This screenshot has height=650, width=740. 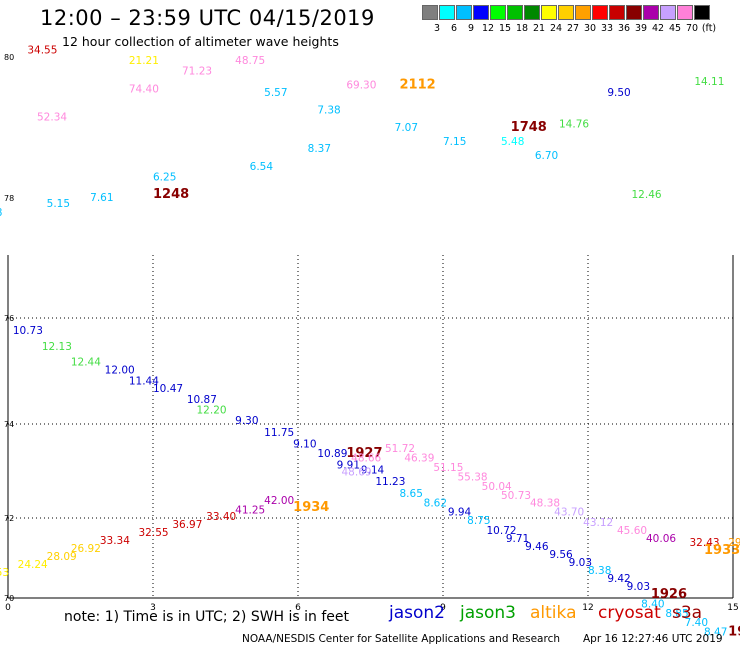 I want to click on legend-label: 42, so click(x=658, y=28).